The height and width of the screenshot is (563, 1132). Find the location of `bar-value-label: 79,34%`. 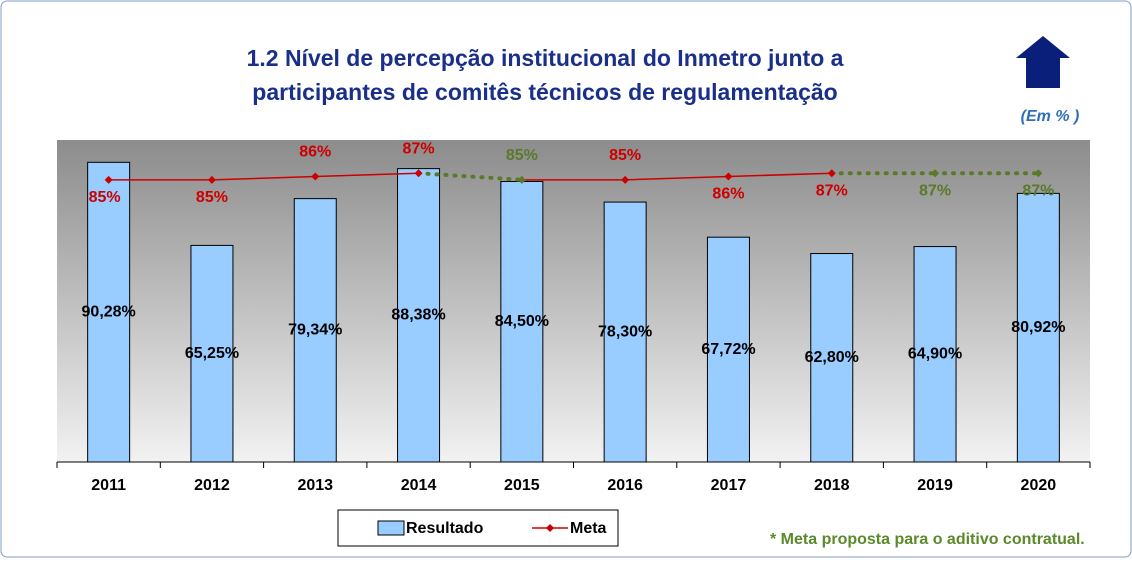

bar-value-label: 79,34% is located at coordinates (315, 330).